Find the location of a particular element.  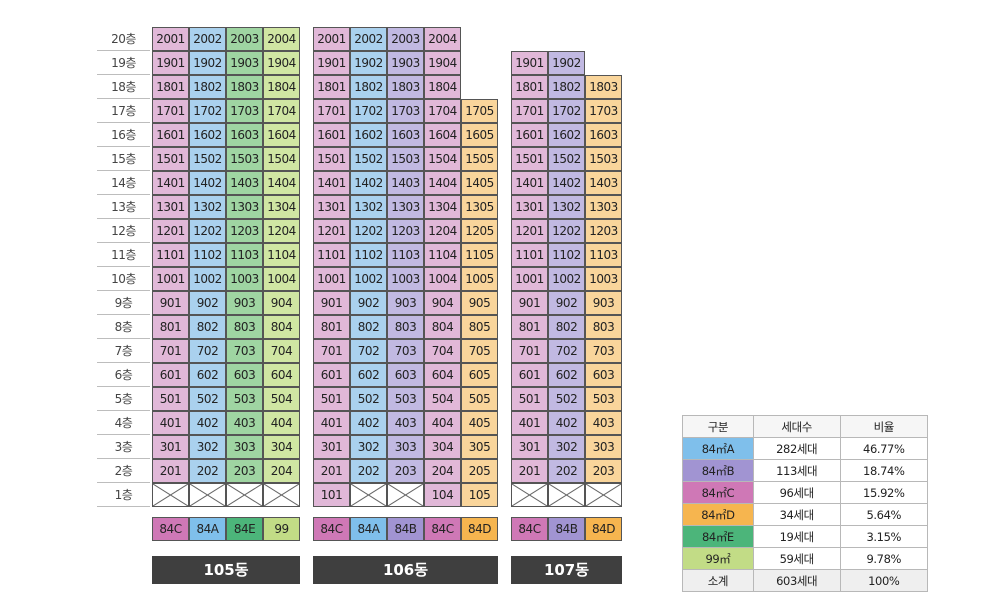

unit-cell: 1804 is located at coordinates (442, 87).